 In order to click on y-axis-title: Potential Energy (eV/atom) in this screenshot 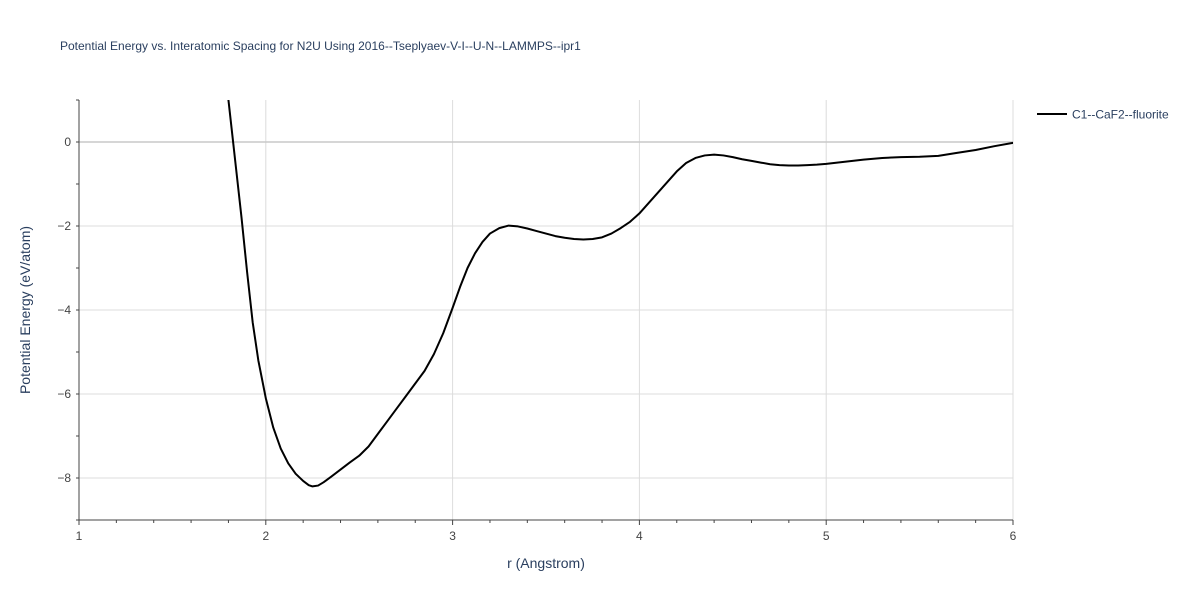, I will do `click(25, 310)`.